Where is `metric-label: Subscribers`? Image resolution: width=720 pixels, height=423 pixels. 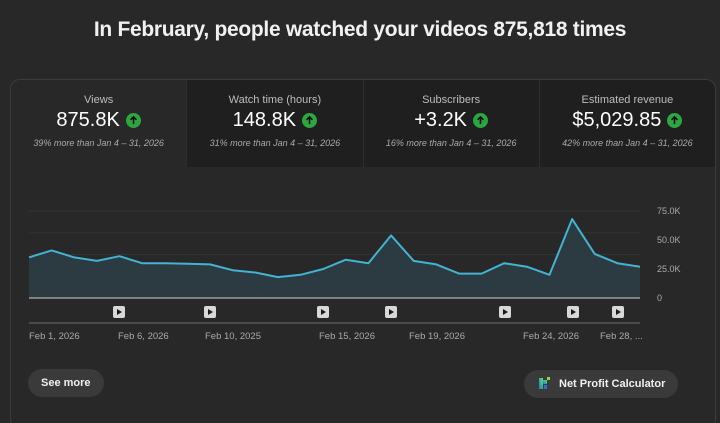
metric-label: Subscribers is located at coordinates (451, 100).